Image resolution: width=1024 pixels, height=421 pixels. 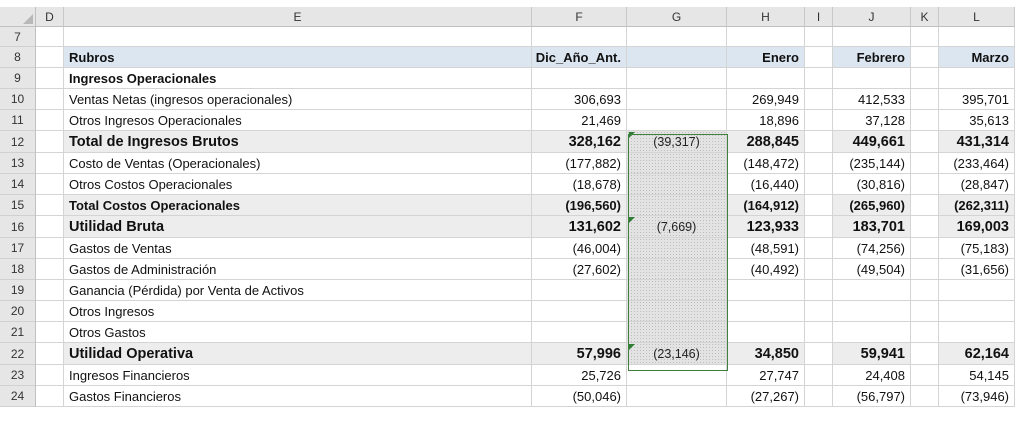 I want to click on cell-k10, so click(x=925, y=99).